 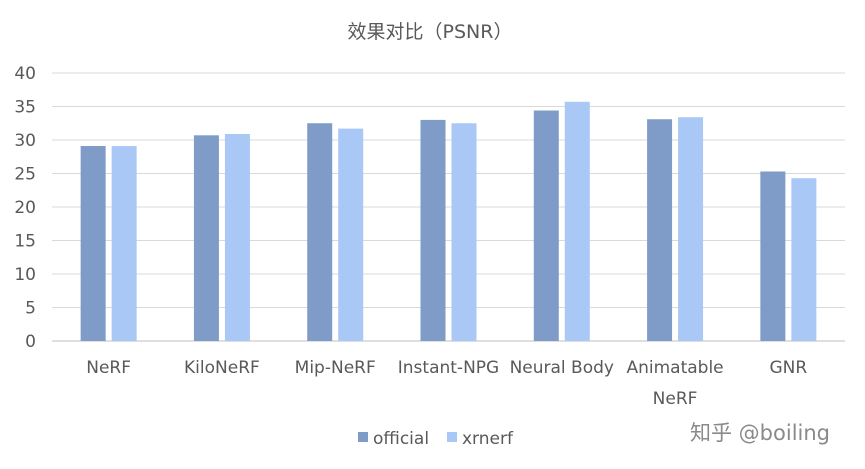 I want to click on y-tick-label: 15, so click(x=25, y=242).